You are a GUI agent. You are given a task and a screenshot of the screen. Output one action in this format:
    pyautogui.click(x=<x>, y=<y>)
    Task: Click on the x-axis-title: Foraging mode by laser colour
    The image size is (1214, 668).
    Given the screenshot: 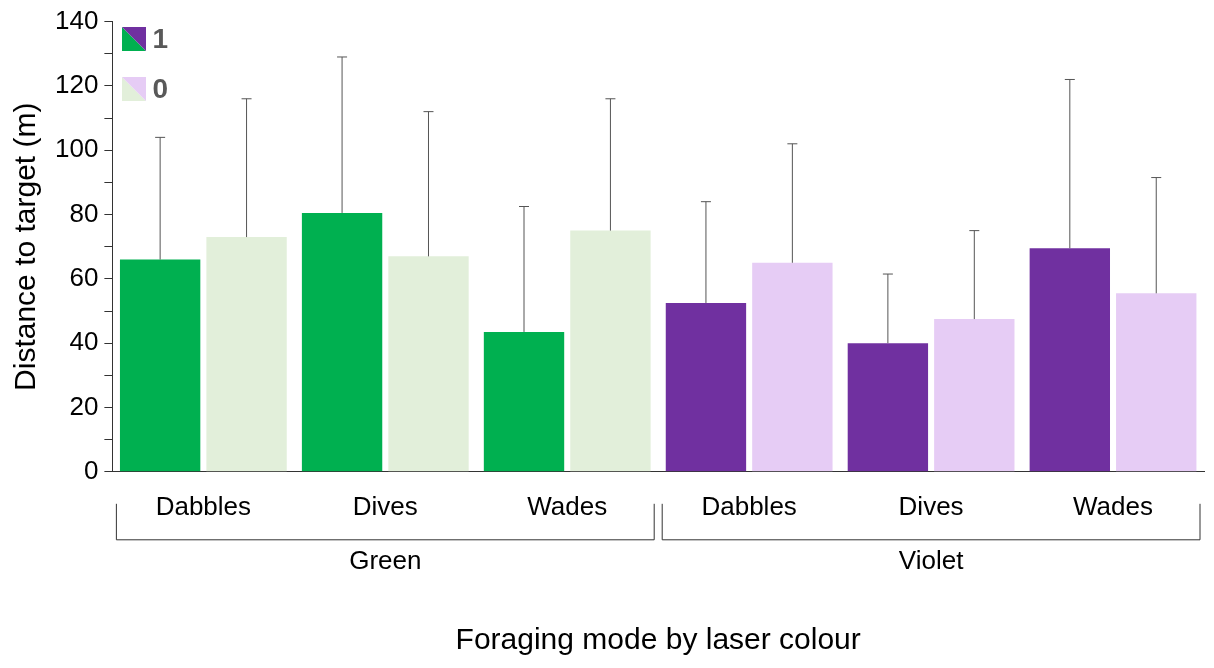 What is the action you would take?
    pyautogui.click(x=658, y=639)
    